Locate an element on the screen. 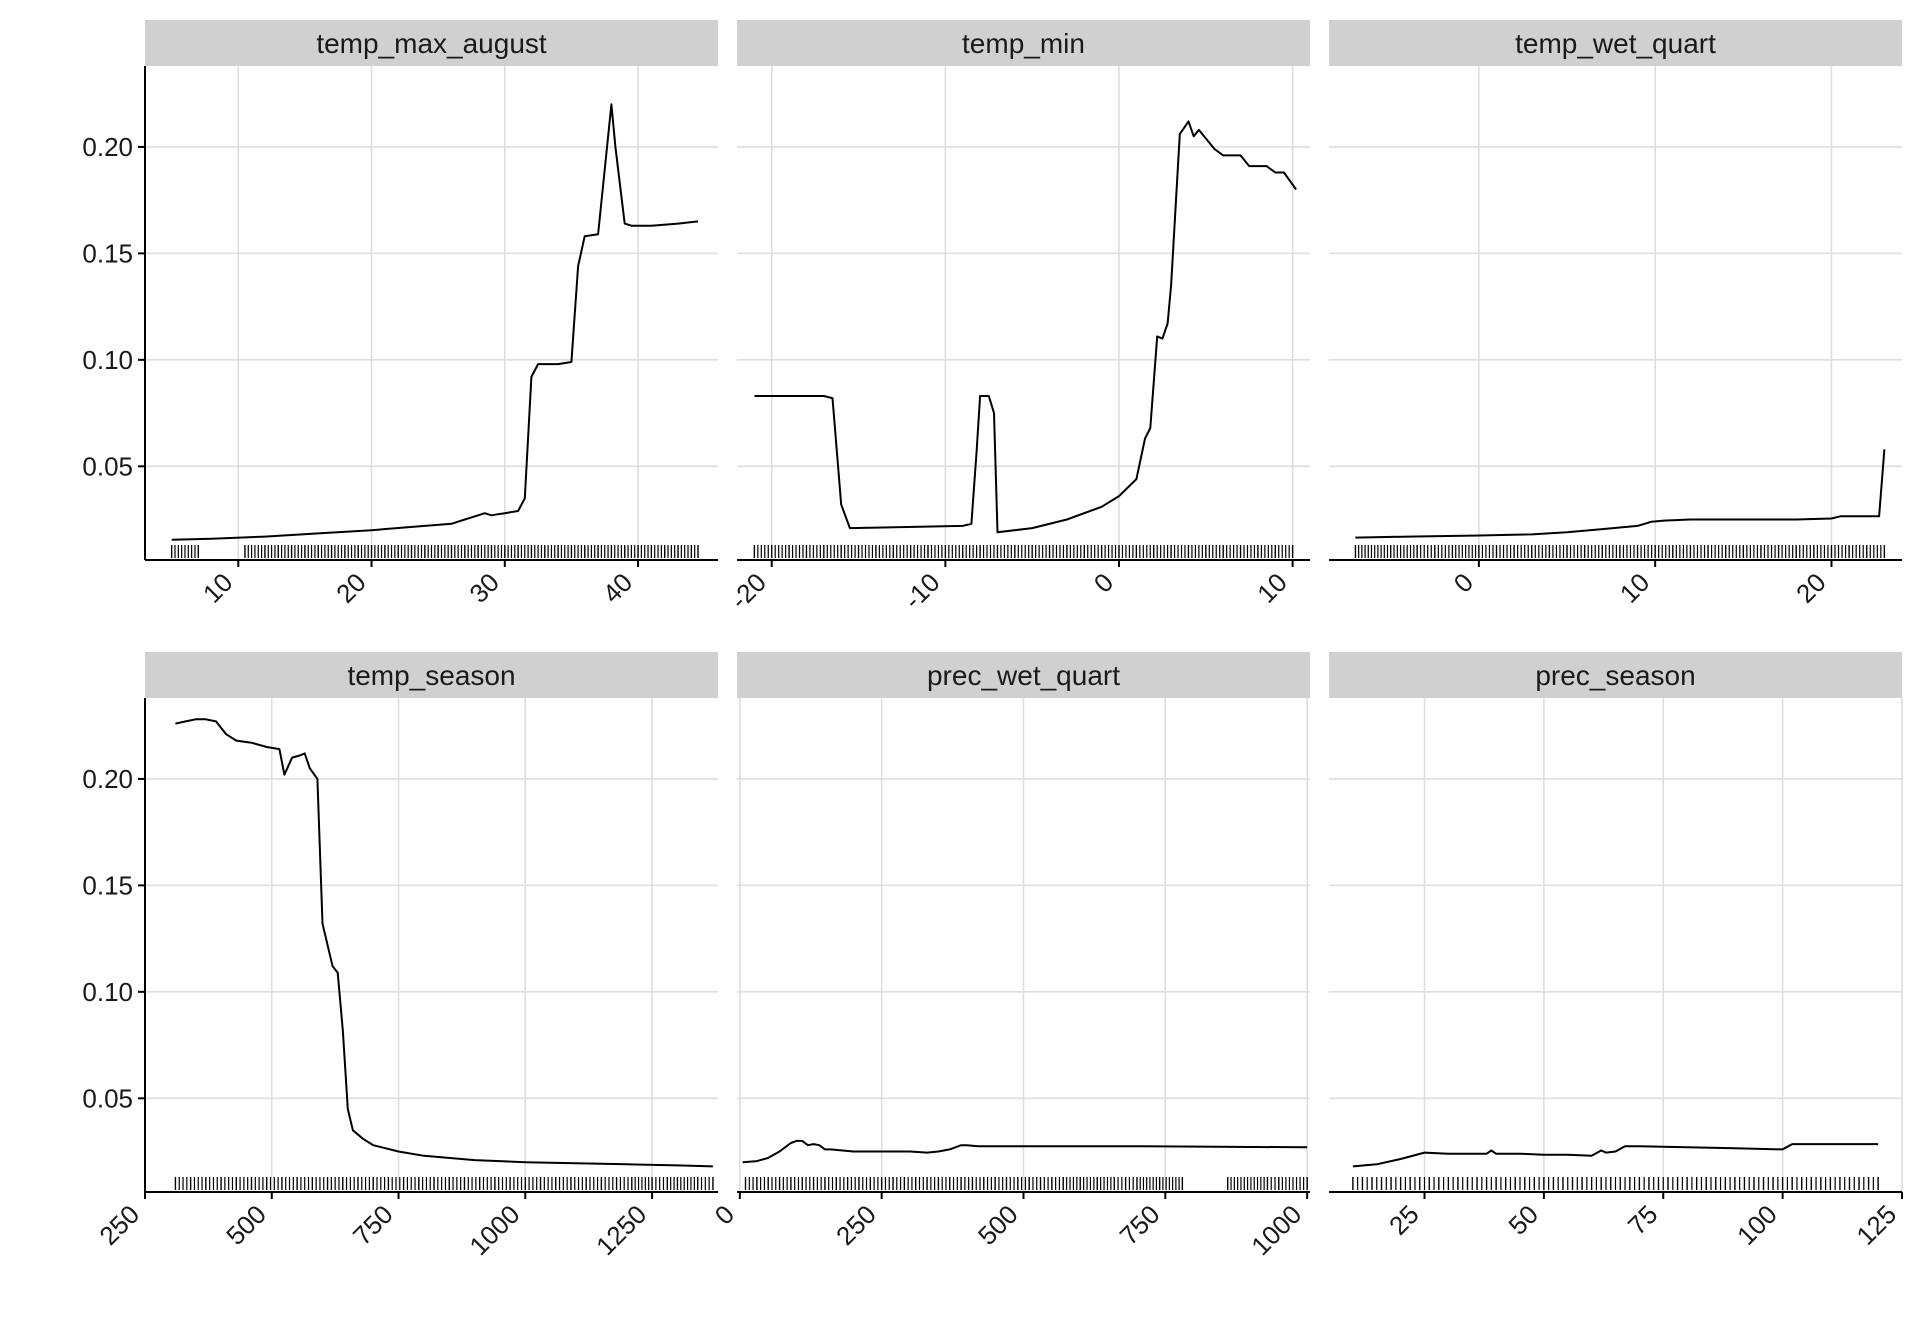 This screenshot has width=1920, height=1344. facet-panel: temp_max_august 0.05 0.10 0.15 0.20 10 20 30 40 is located at coordinates (400, 314).